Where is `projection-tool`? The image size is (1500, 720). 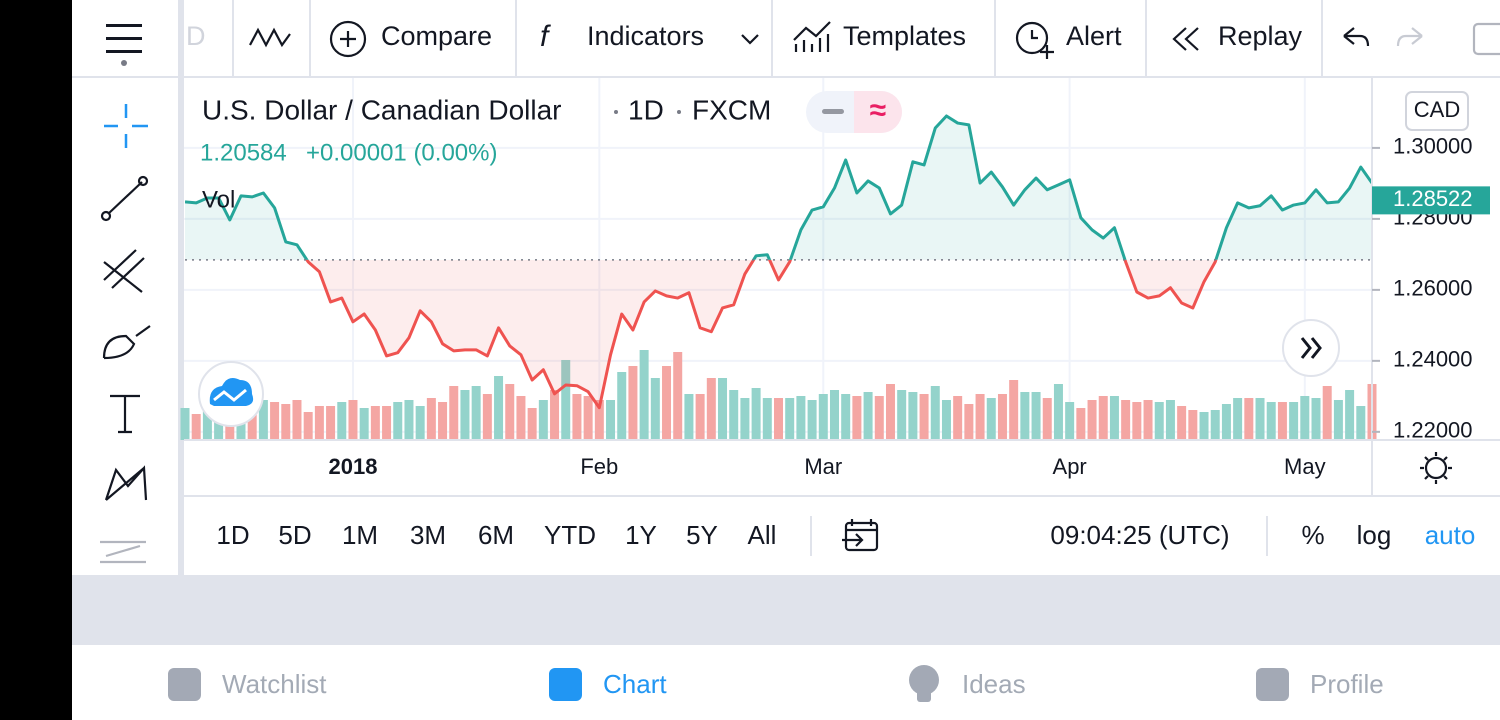
projection-tool is located at coordinates (123, 552).